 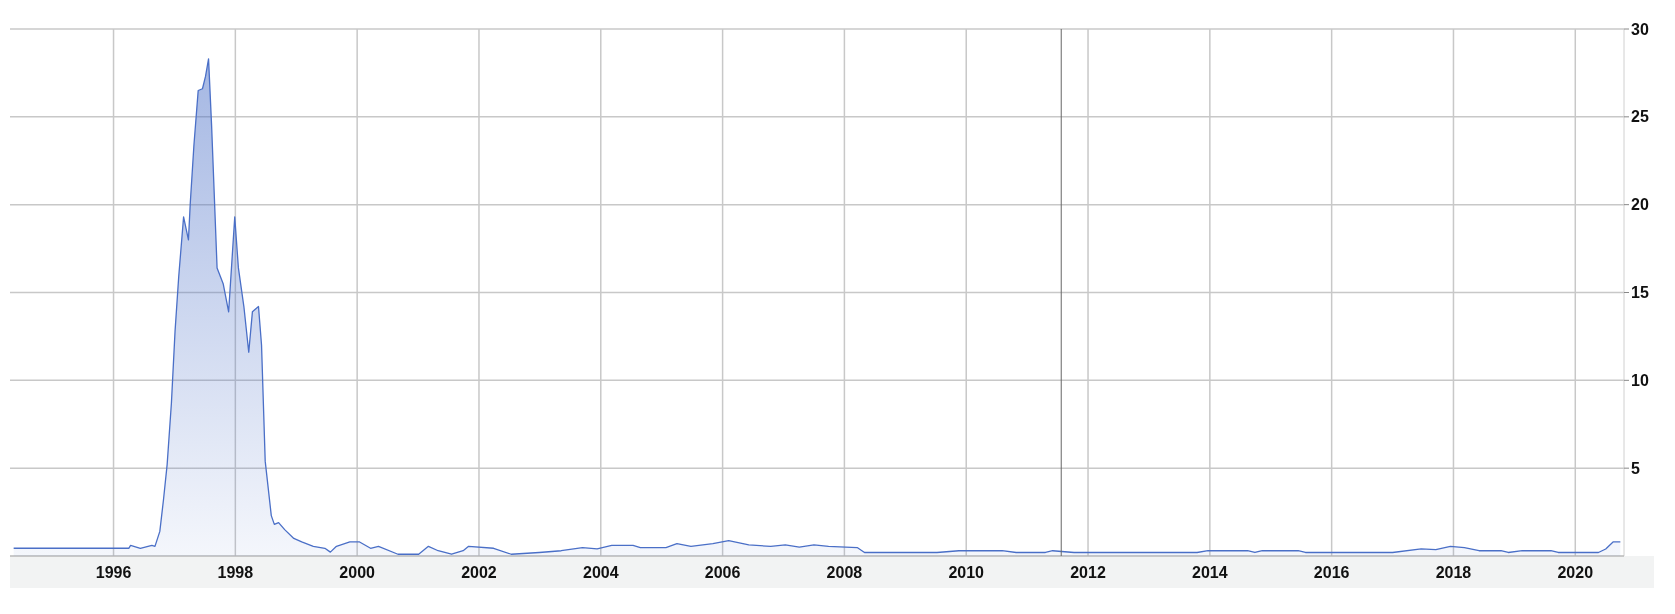 What do you see at coordinates (1640, 117) in the screenshot?
I see `y-tick-label: 25` at bounding box center [1640, 117].